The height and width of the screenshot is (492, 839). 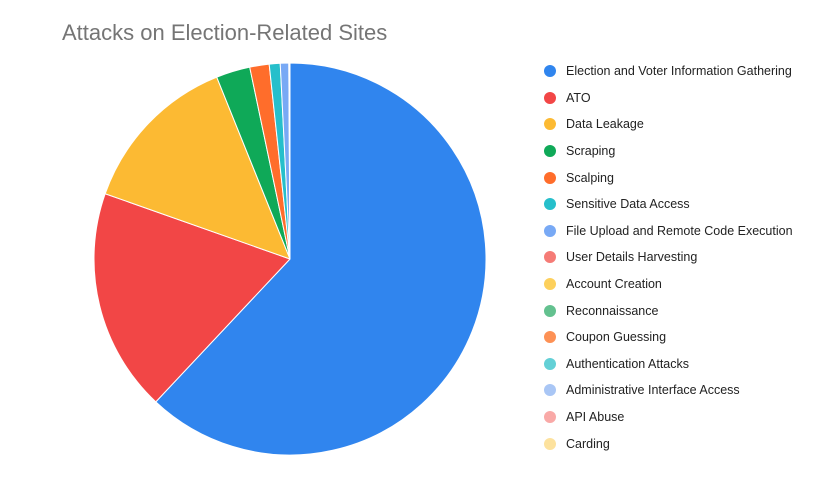 What do you see at coordinates (689, 284) in the screenshot?
I see `legend-item: Account Creation` at bounding box center [689, 284].